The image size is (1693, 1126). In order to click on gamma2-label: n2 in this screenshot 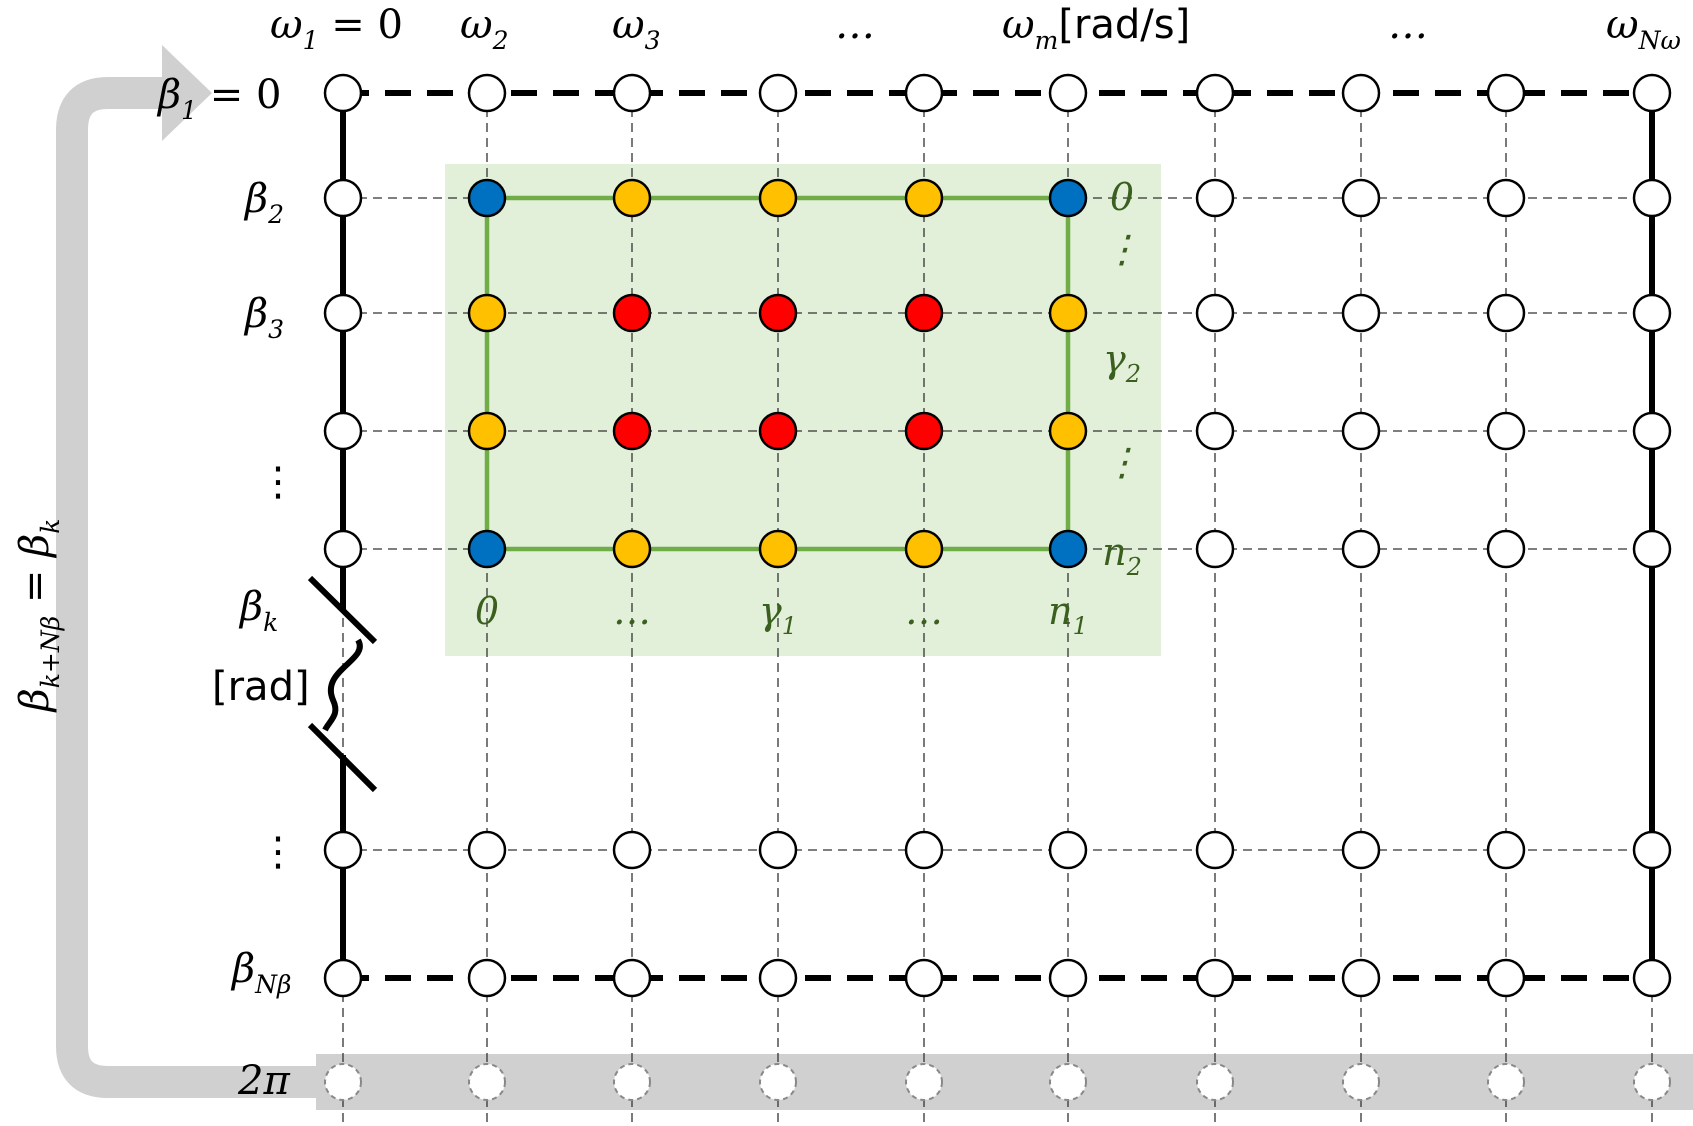, I will do `click(1122, 555)`.